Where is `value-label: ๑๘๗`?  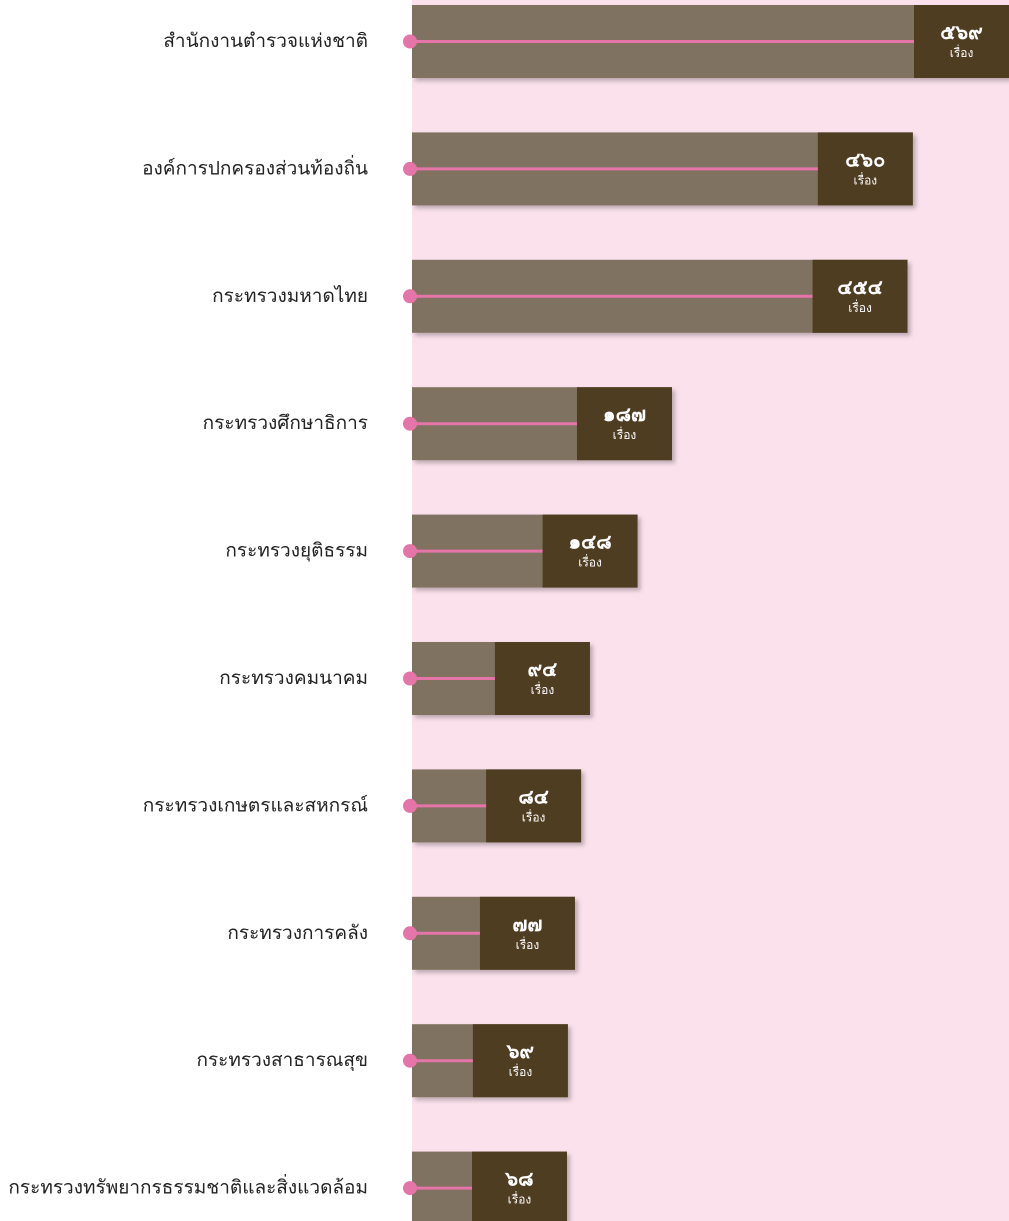
value-label: ๑๘๗ is located at coordinates (624, 414).